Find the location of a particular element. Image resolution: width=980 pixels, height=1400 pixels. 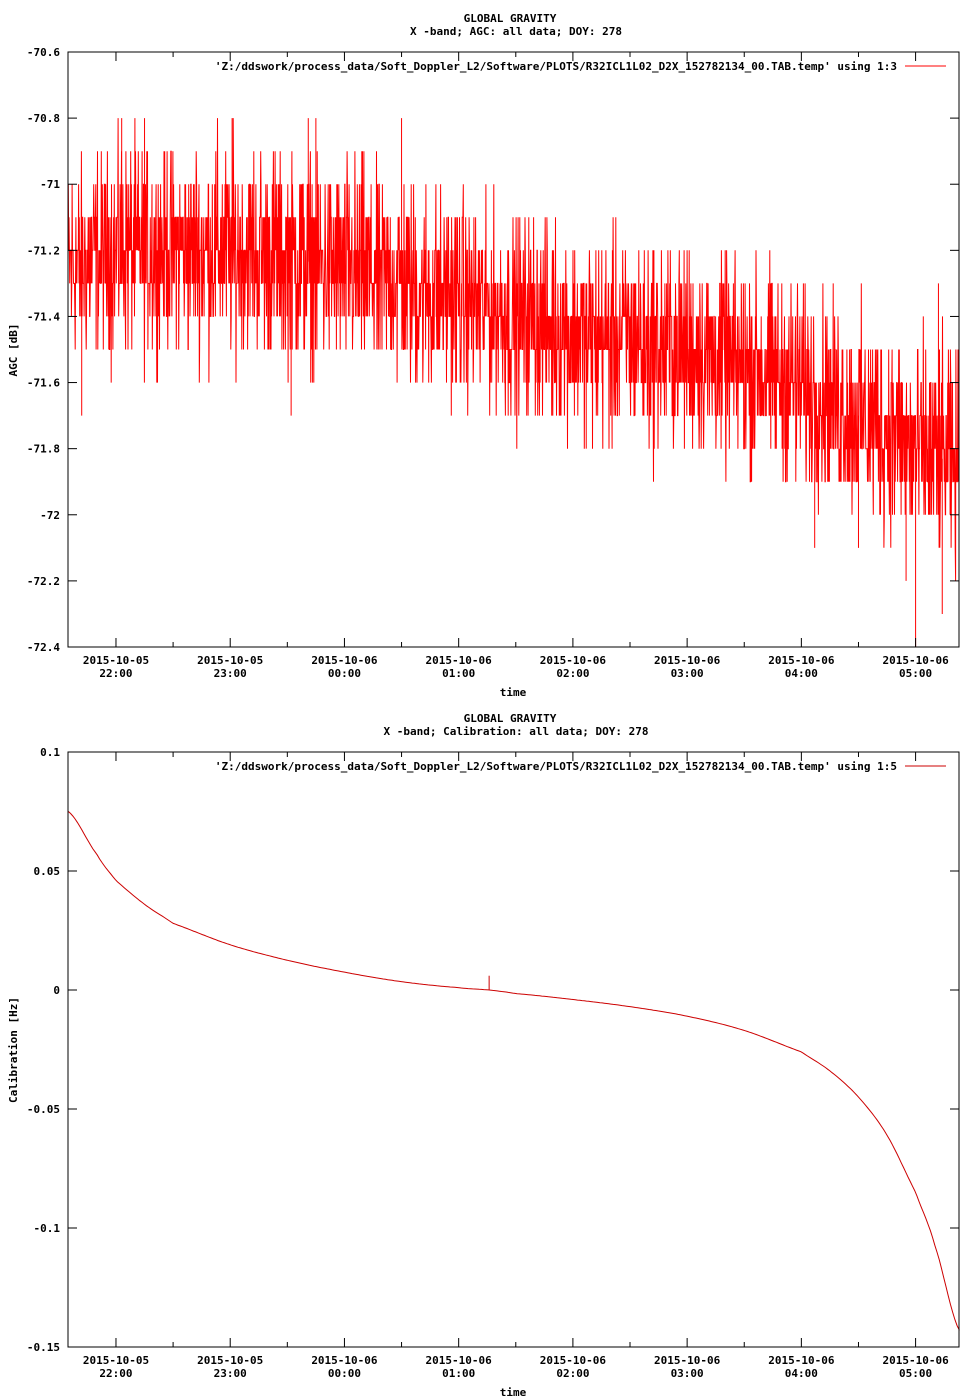

calibration-chart-subtitle: X -band; Calibration: all data; DOY: 278 is located at coordinates (516, 731).